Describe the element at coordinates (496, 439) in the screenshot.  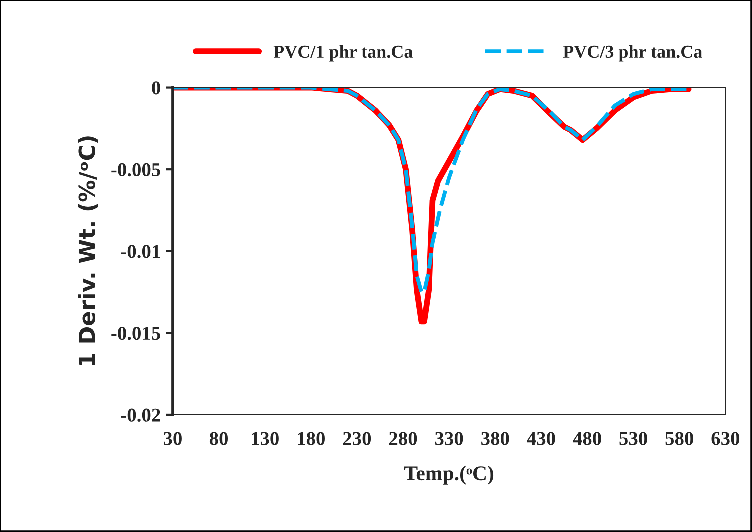
I see `x-tick-label: 380` at that location.